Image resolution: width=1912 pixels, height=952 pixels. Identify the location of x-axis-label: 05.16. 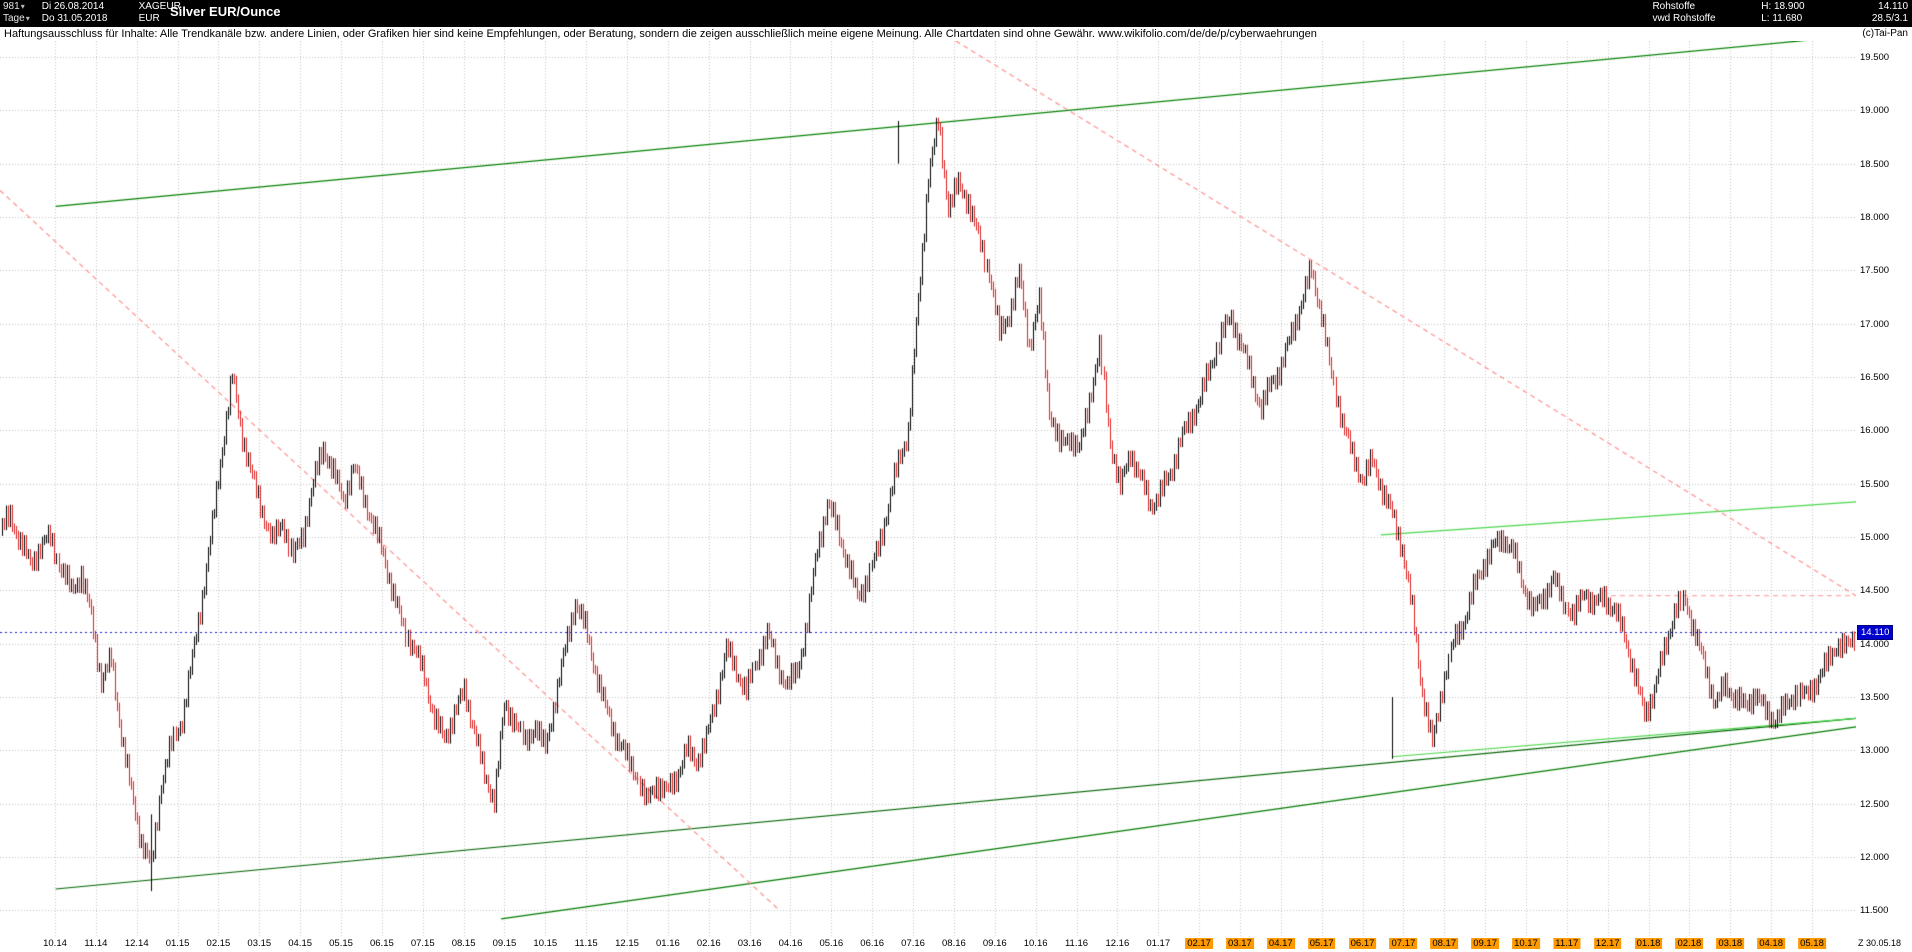
(831, 943).